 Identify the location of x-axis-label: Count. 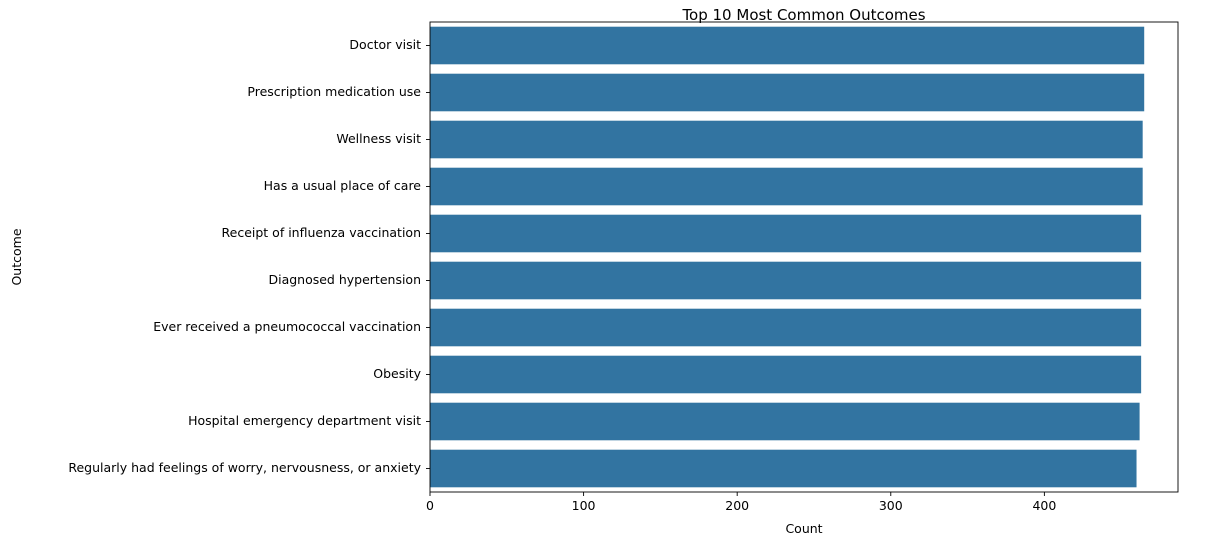
(803, 528).